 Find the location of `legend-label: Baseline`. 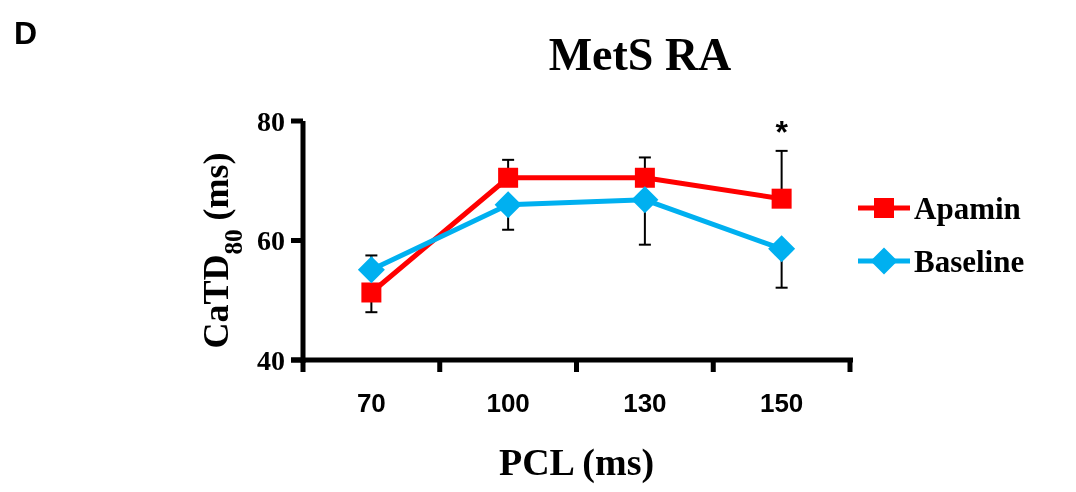

legend-label: Baseline is located at coordinates (969, 261).